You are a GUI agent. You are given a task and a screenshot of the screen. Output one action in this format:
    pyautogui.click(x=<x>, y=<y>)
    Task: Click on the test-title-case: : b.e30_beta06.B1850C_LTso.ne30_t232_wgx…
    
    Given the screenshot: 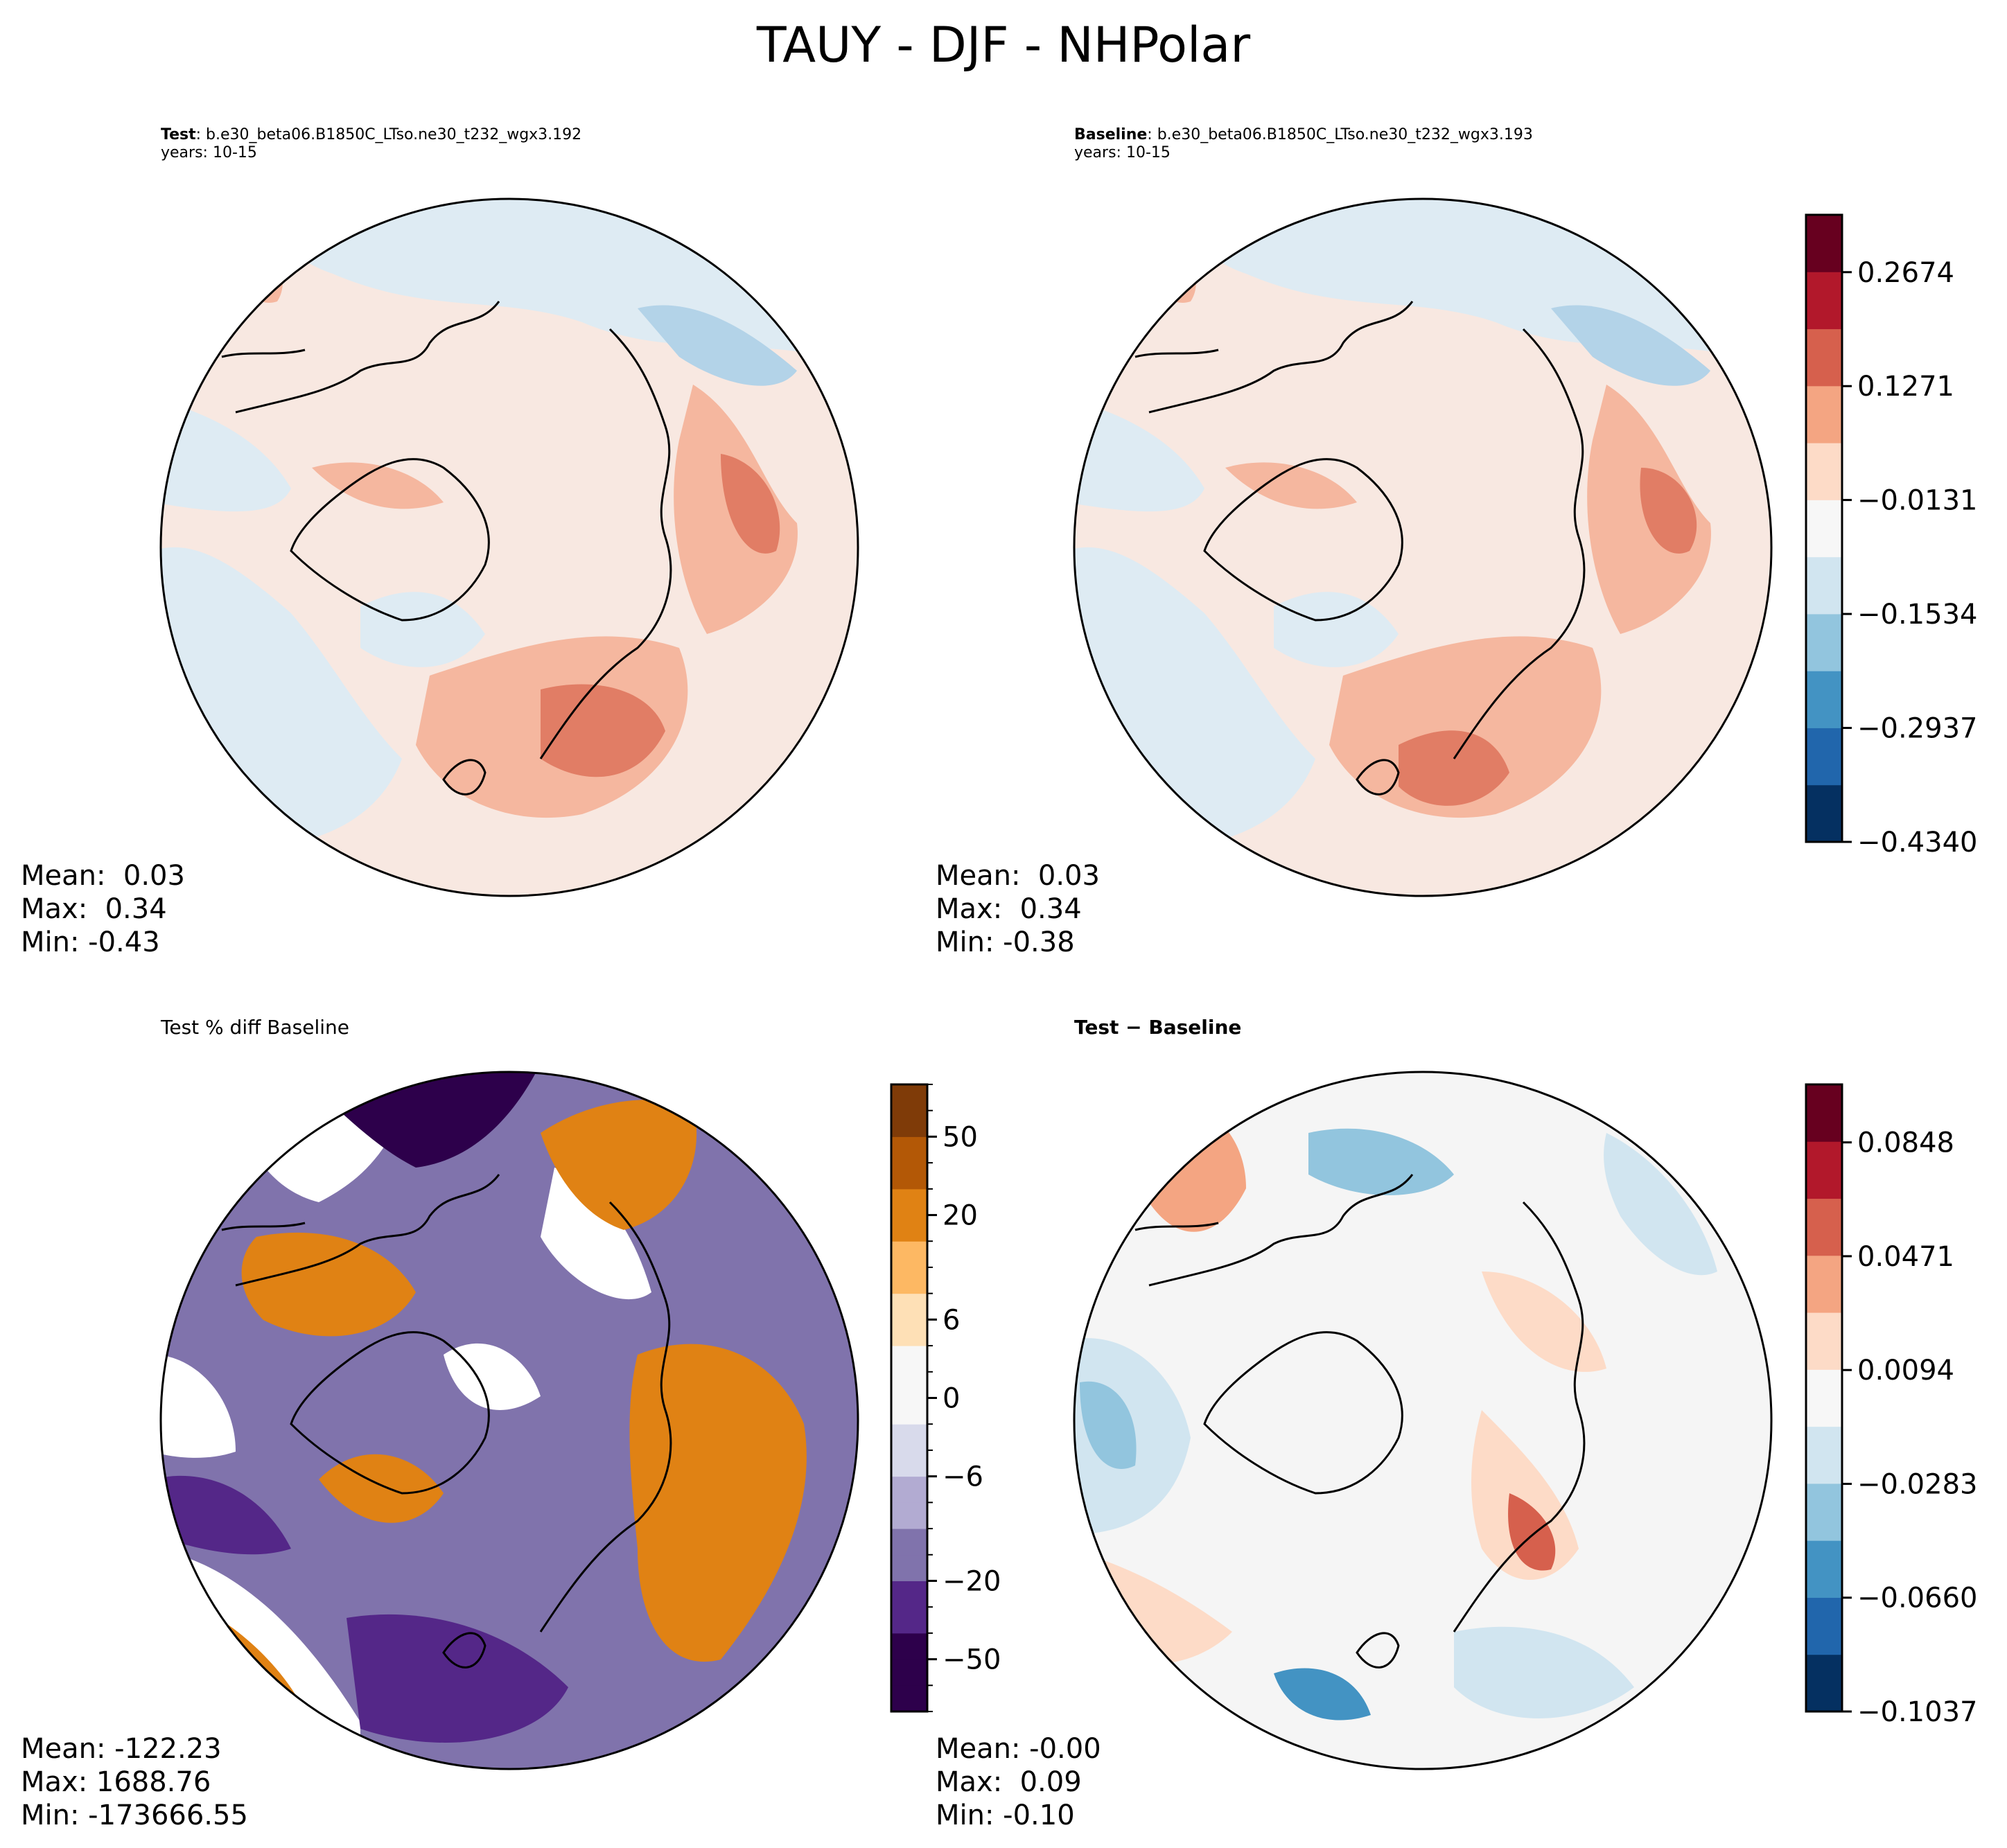 What is the action you would take?
    pyautogui.click(x=388, y=134)
    